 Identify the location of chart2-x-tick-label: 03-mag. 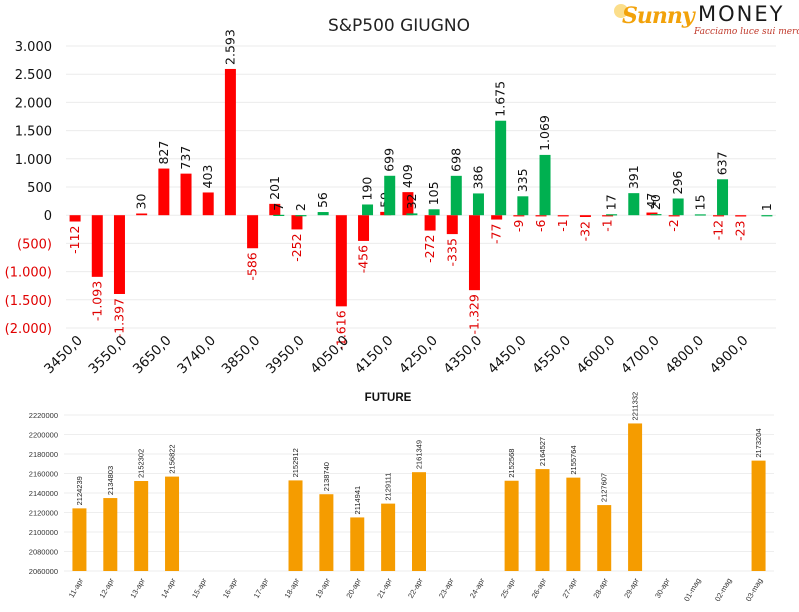
(754, 590).